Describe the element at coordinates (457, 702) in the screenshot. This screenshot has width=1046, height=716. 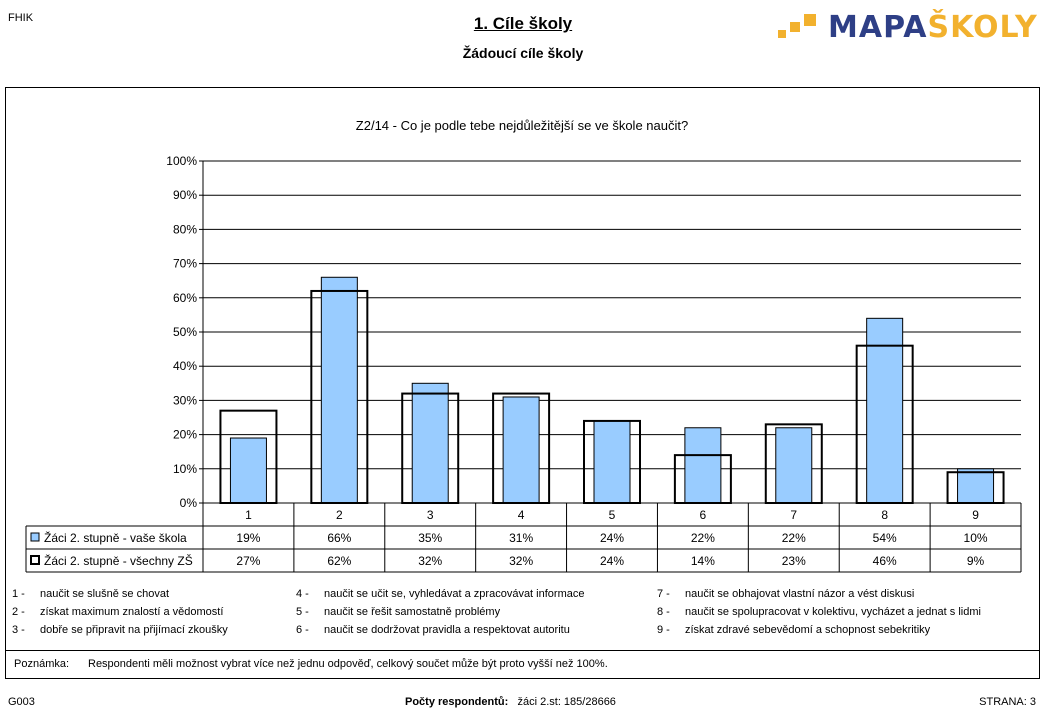
I see `respondents-label: Počty respondentů:` at that location.